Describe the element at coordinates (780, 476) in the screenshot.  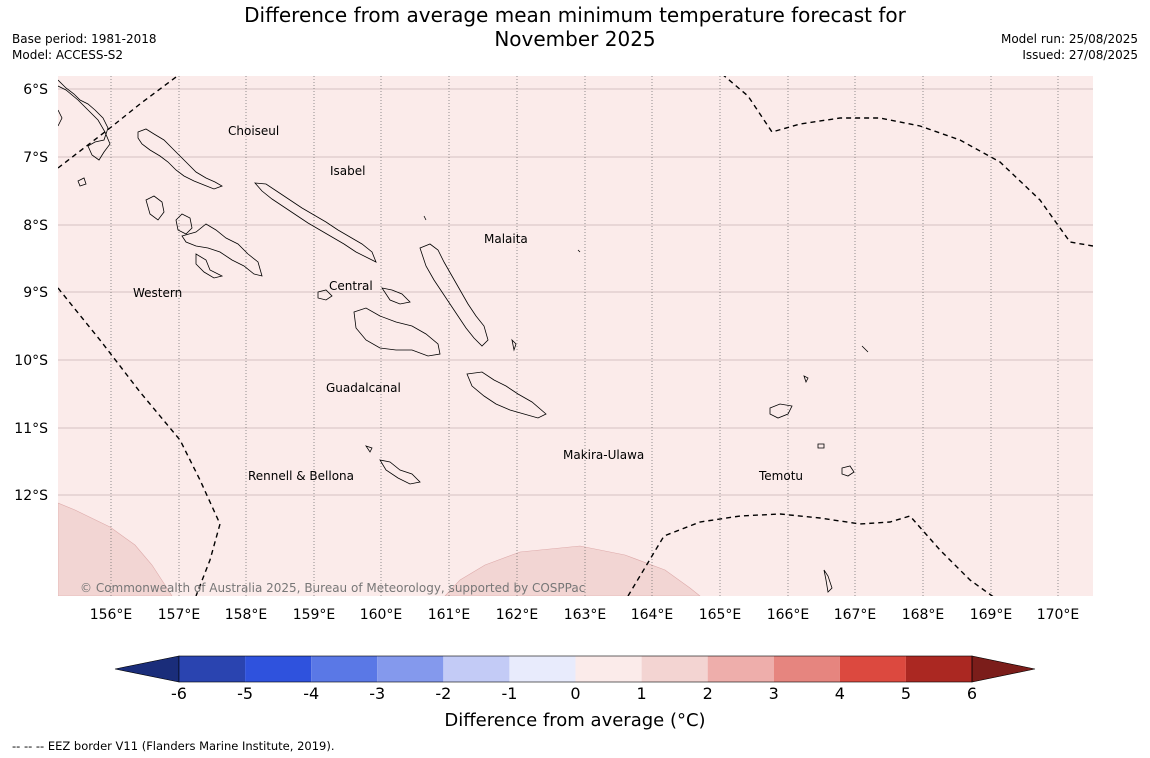
I see `place-temotu: Temotu` at that location.